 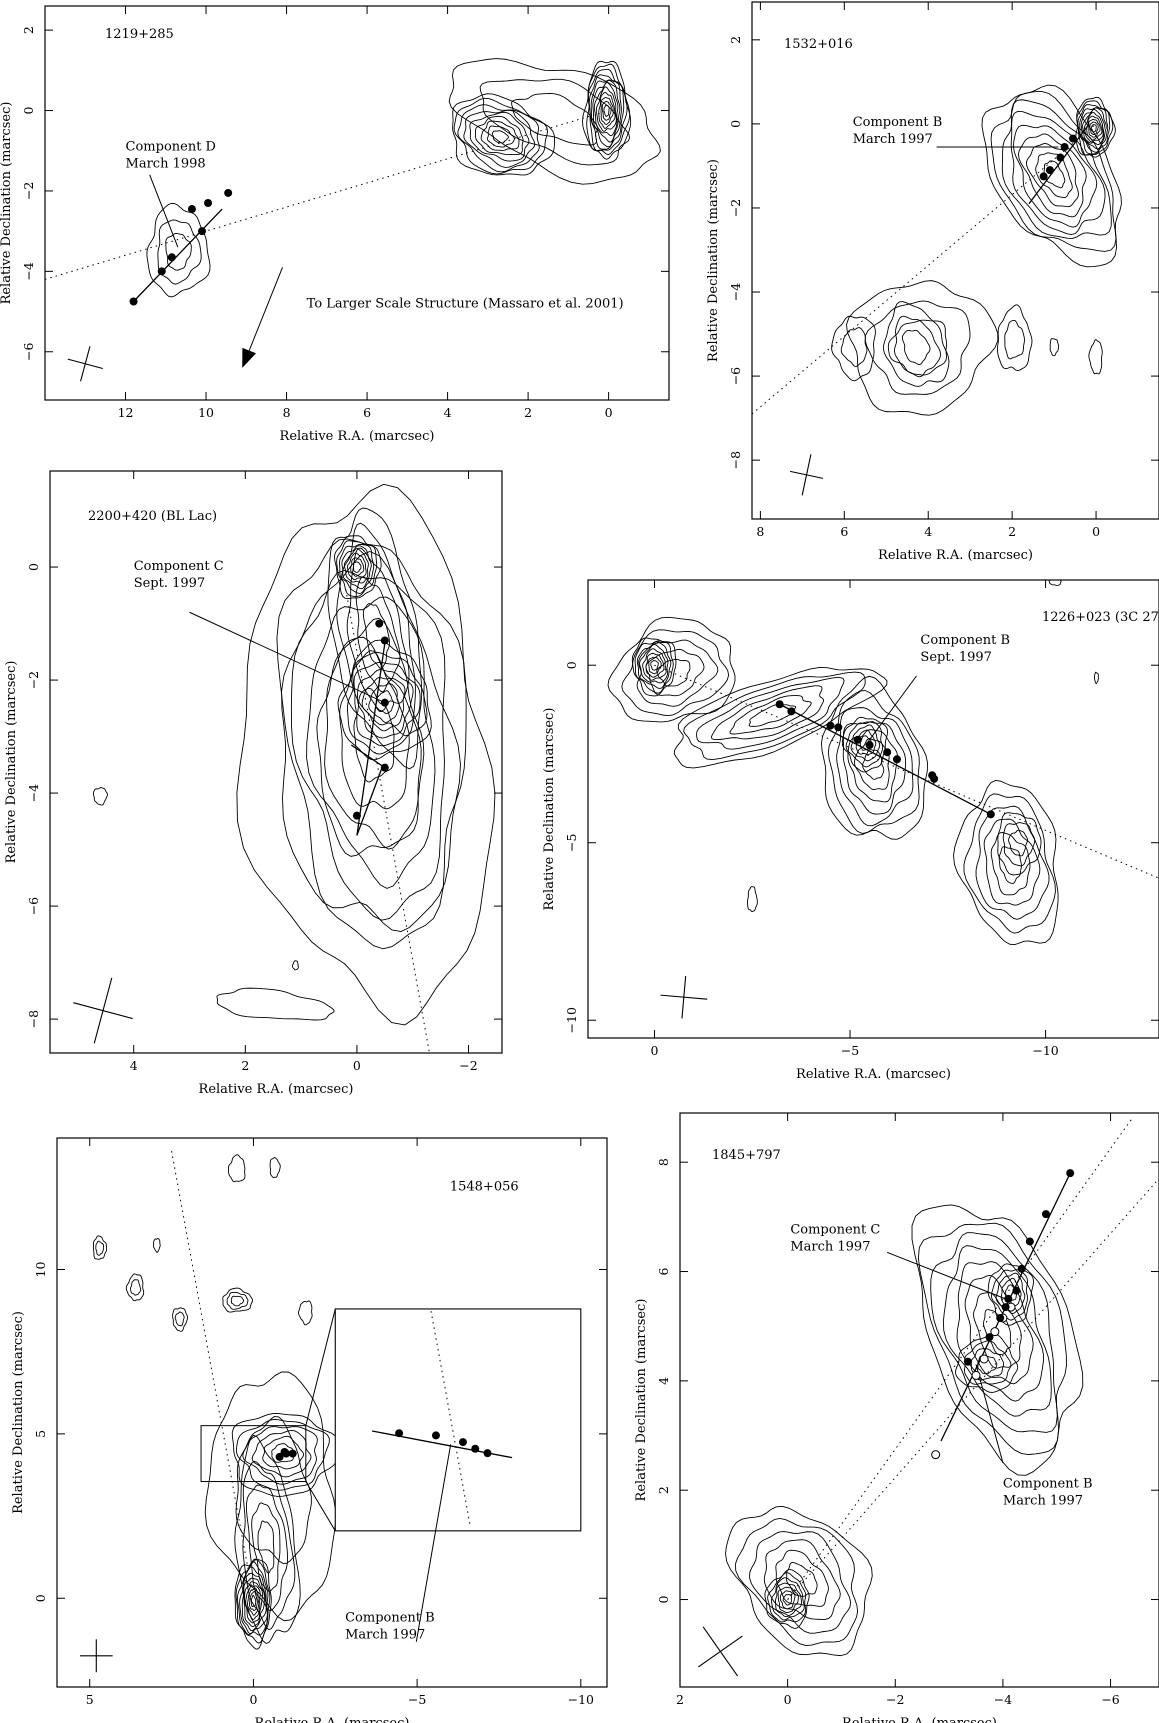 What do you see at coordinates (663, 1272) in the screenshot?
I see `y-tick-label: 6` at bounding box center [663, 1272].